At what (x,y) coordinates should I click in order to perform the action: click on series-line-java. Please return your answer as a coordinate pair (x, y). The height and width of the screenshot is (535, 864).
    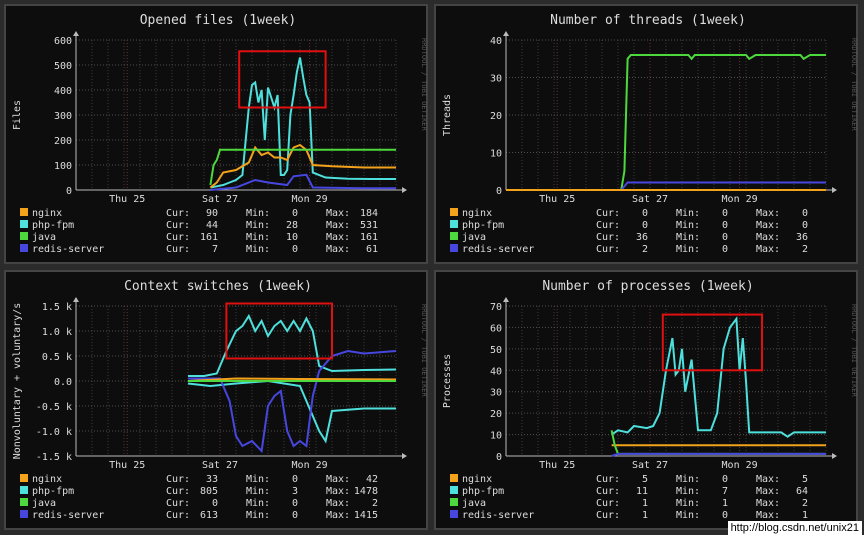
    Looking at the image, I should click on (302, 167).